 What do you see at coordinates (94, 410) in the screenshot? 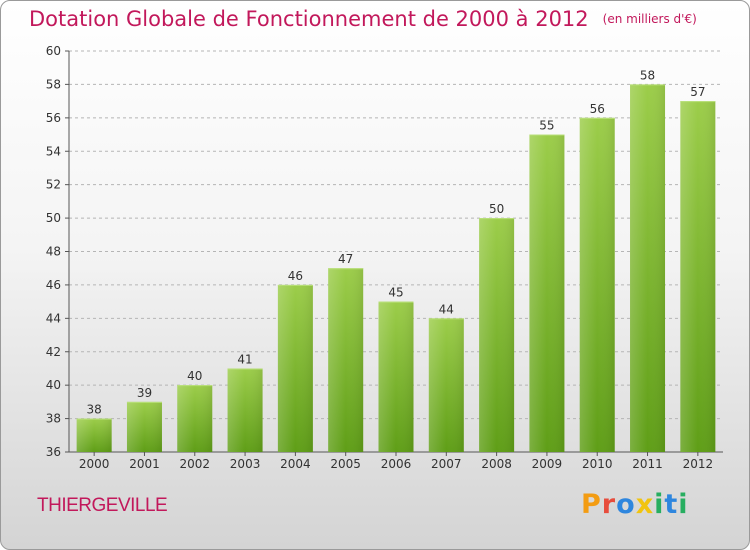
I see `bar-value-label: 38` at bounding box center [94, 410].